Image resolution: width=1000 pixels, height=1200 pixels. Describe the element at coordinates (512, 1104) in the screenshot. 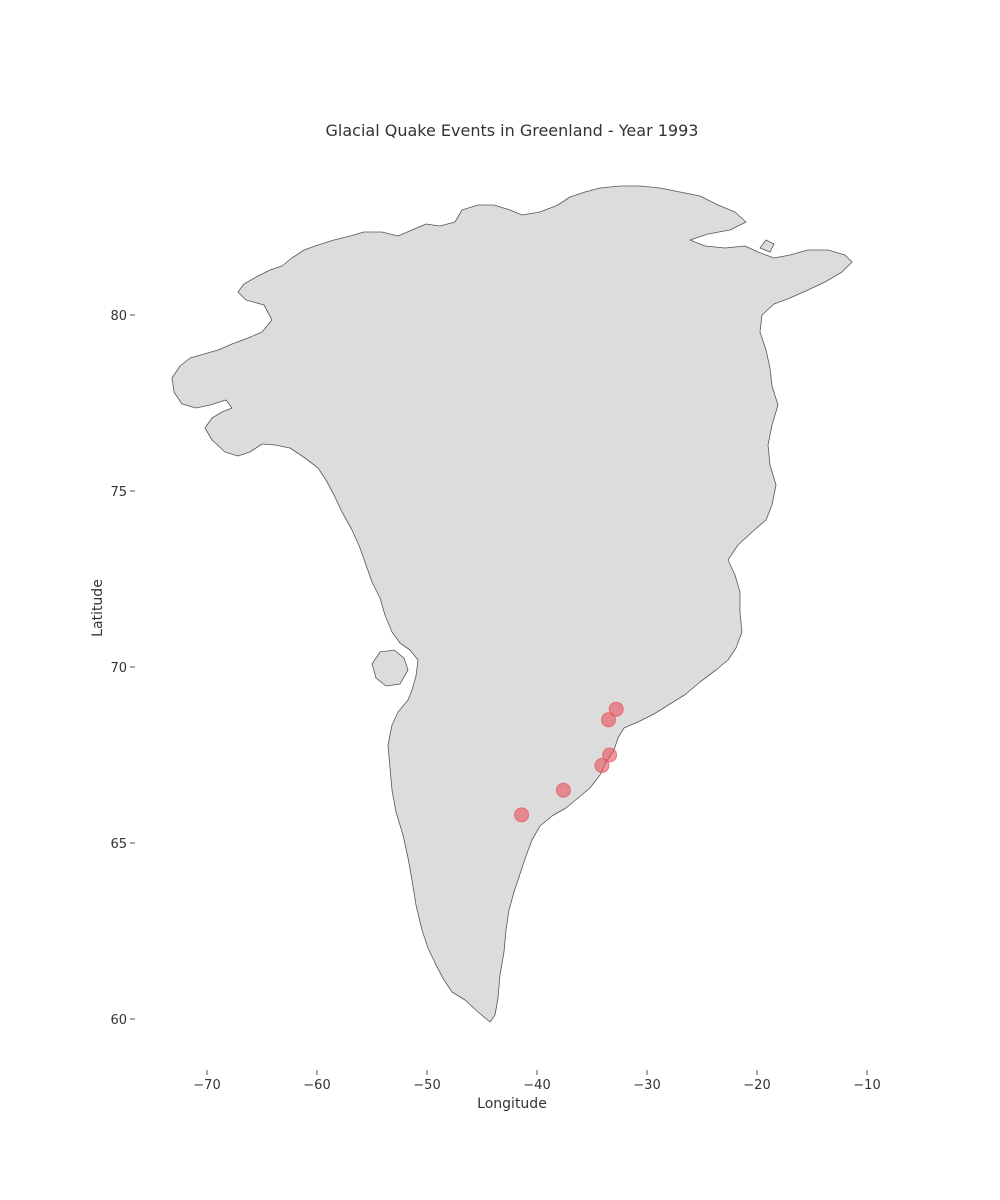

I see `x-axis-title: Longitude` at that location.